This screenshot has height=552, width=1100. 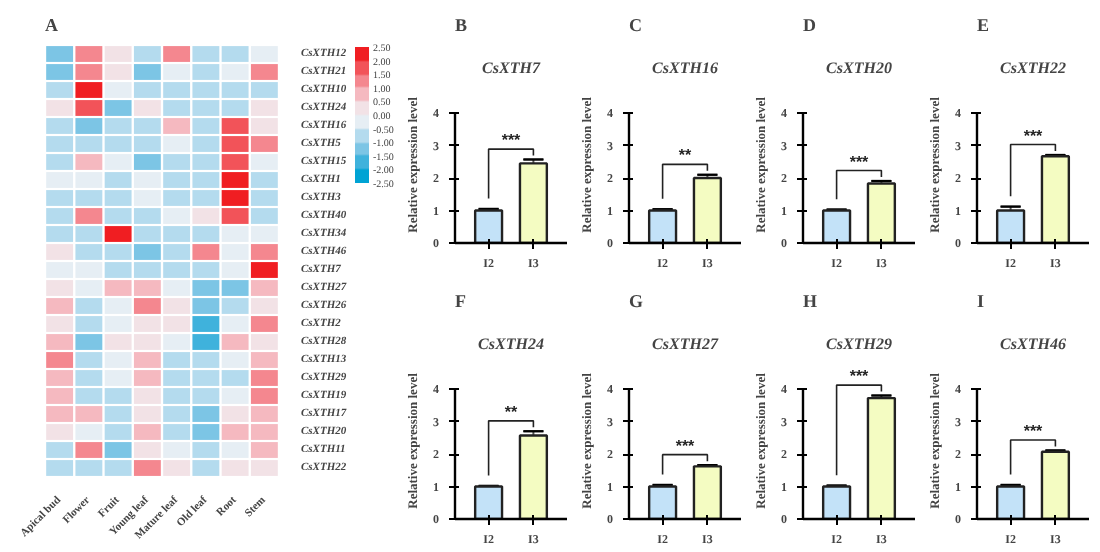 What do you see at coordinates (859, 68) in the screenshot?
I see `chart-title: CsXTH20` at bounding box center [859, 68].